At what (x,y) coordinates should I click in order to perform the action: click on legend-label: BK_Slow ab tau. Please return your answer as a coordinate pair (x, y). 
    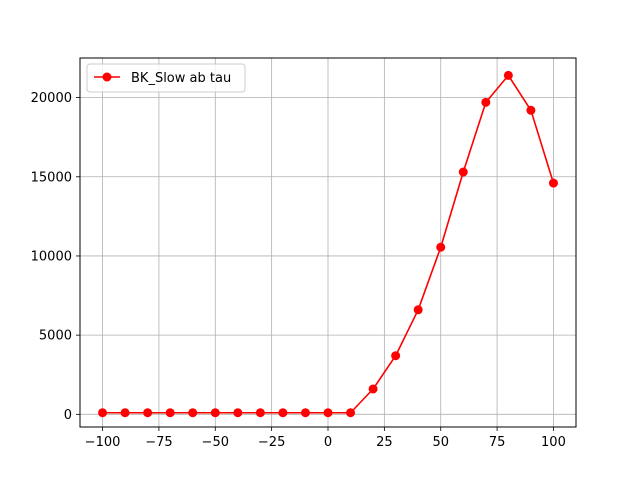
    Looking at the image, I should click on (181, 78).